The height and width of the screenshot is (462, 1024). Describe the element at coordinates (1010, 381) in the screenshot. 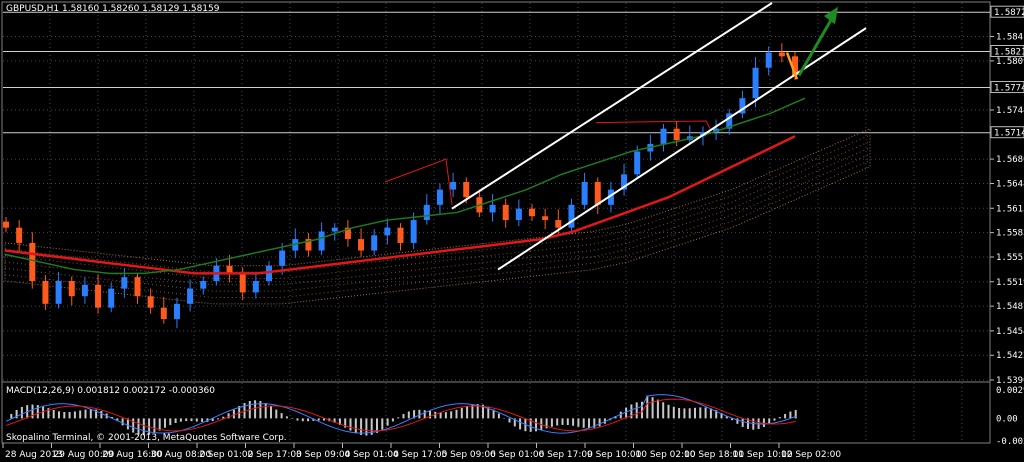

I see `price-tick-label: 1.53900` at that location.